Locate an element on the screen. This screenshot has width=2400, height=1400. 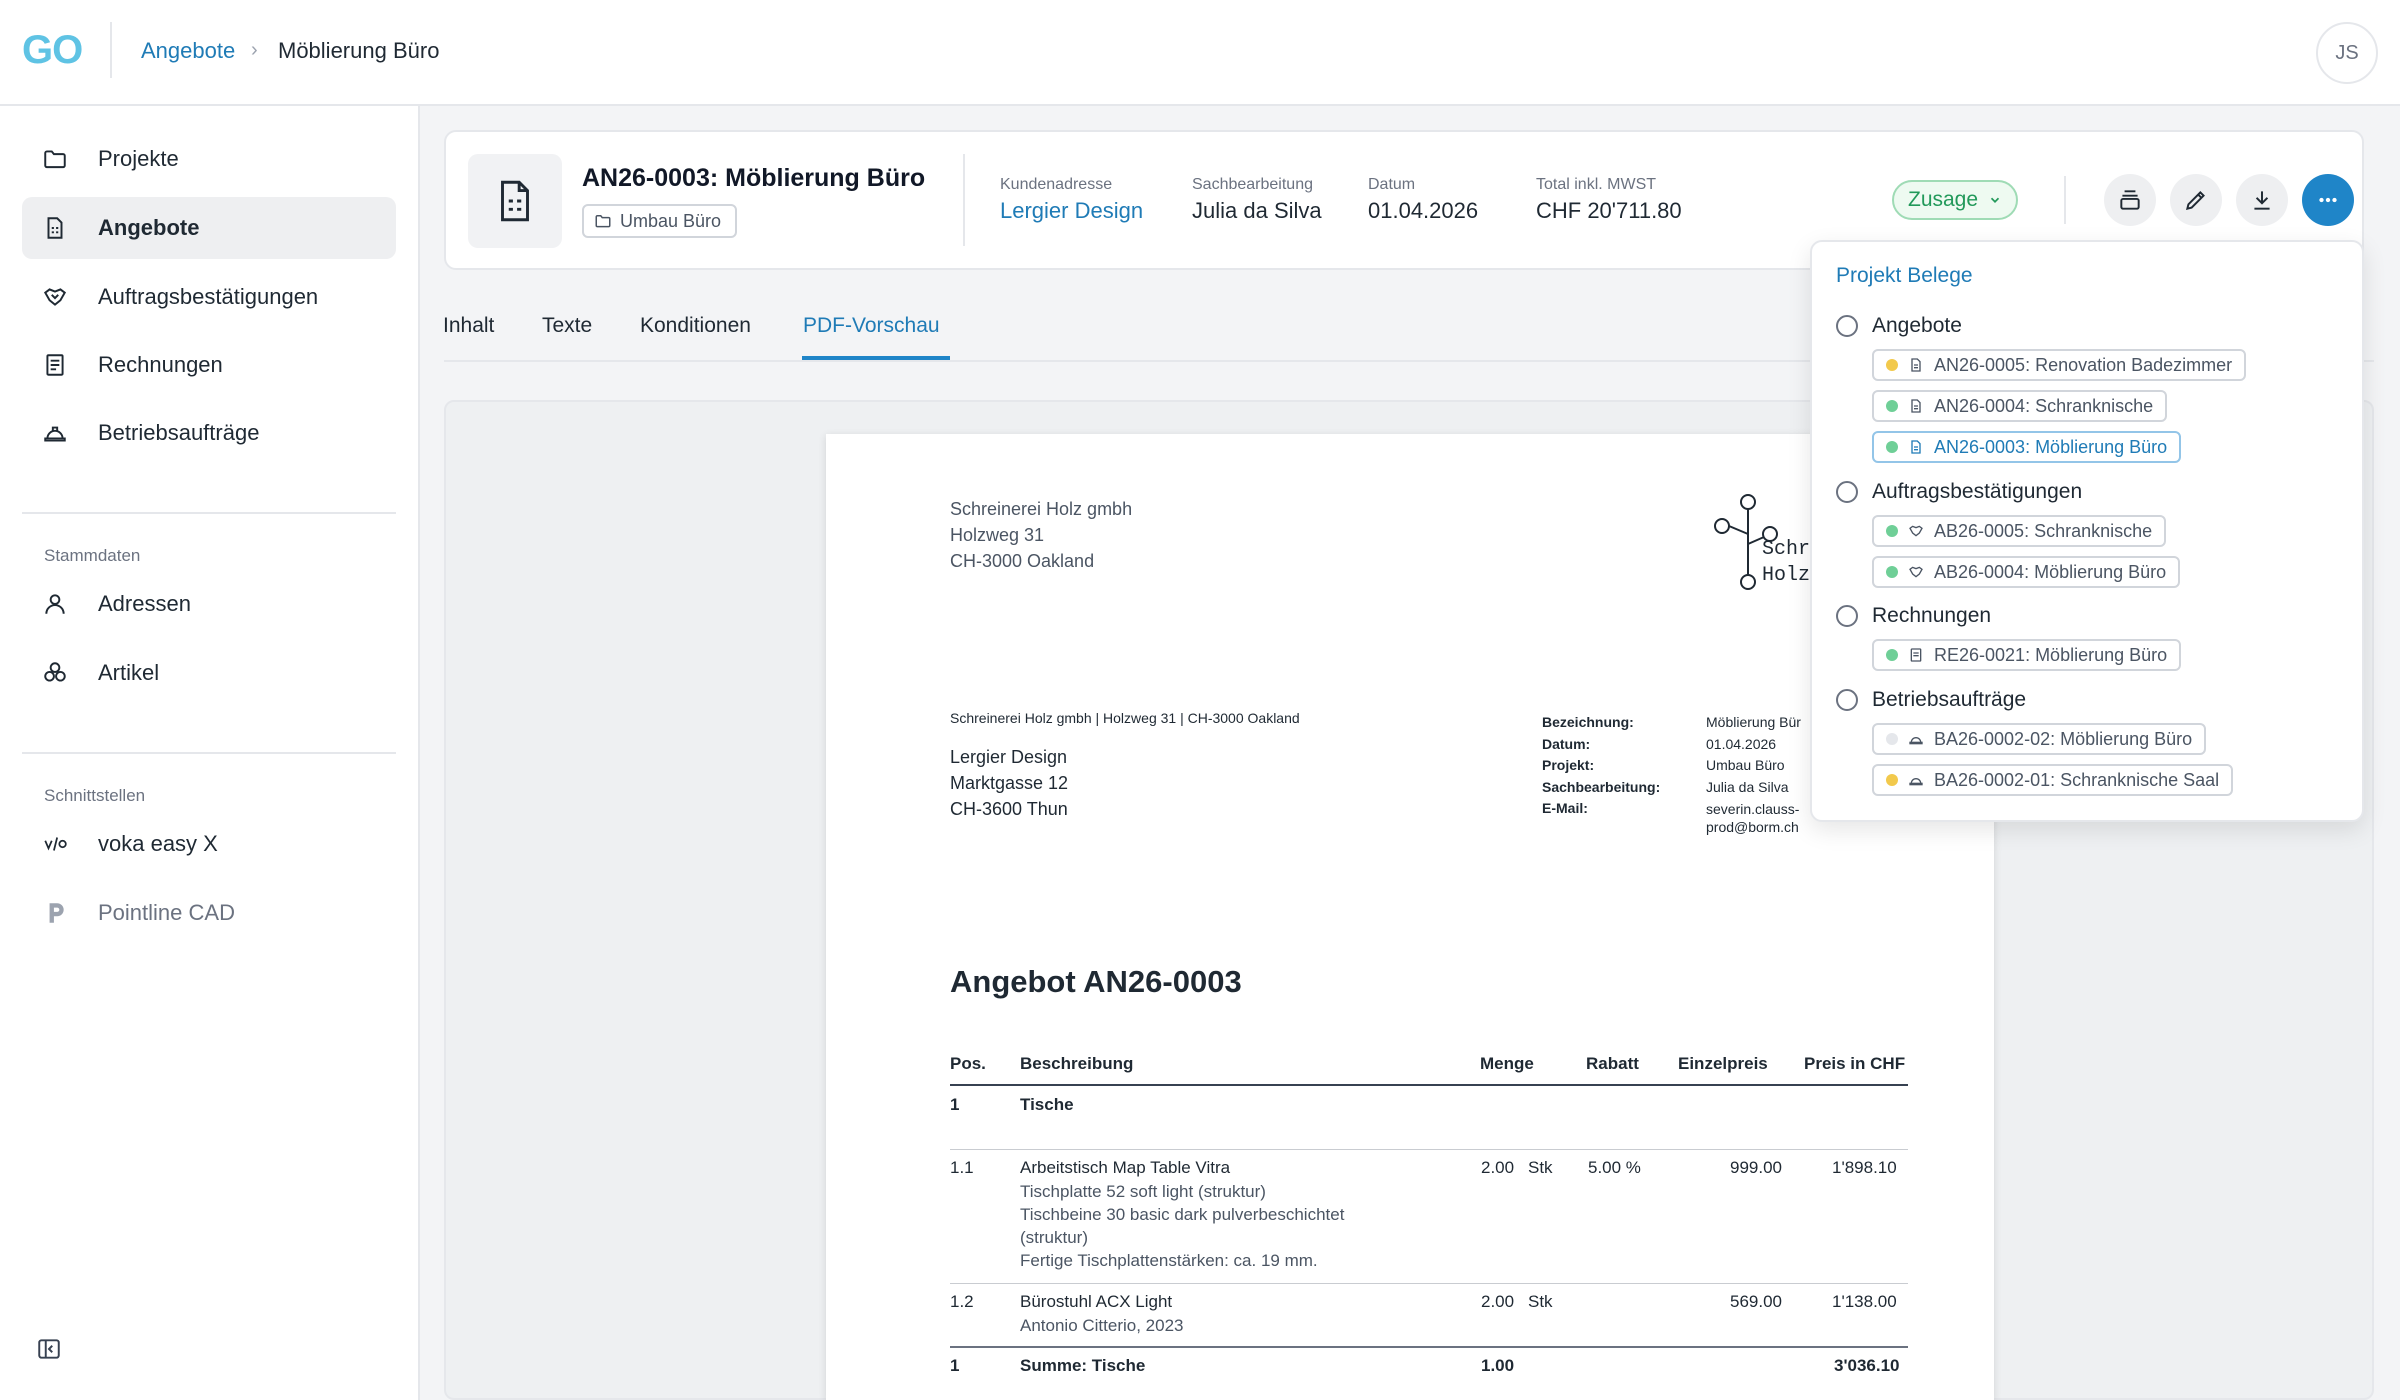
recipient-line: Lergier Design is located at coordinates (1009, 757).